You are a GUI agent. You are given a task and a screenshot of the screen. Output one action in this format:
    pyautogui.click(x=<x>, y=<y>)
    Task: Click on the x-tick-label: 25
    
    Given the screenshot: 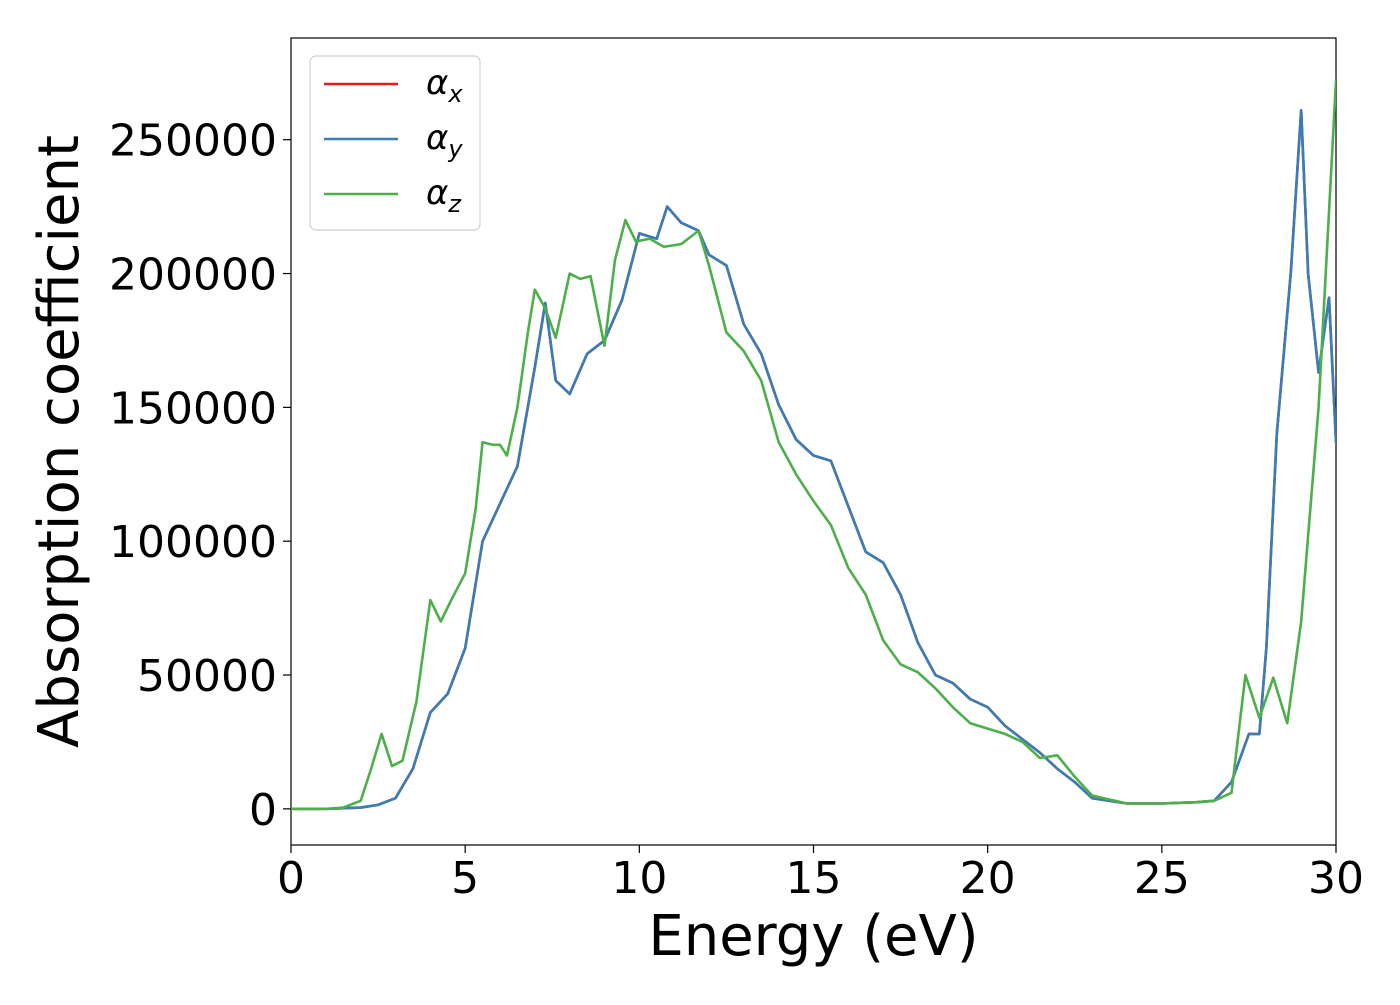 What is the action you would take?
    pyautogui.click(x=1162, y=878)
    